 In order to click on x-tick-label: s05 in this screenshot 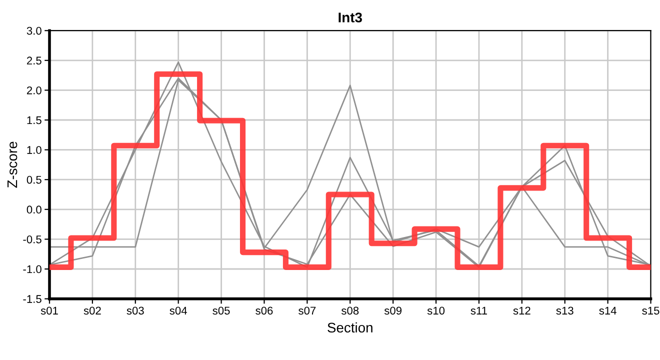, I will do `click(221, 310)`.